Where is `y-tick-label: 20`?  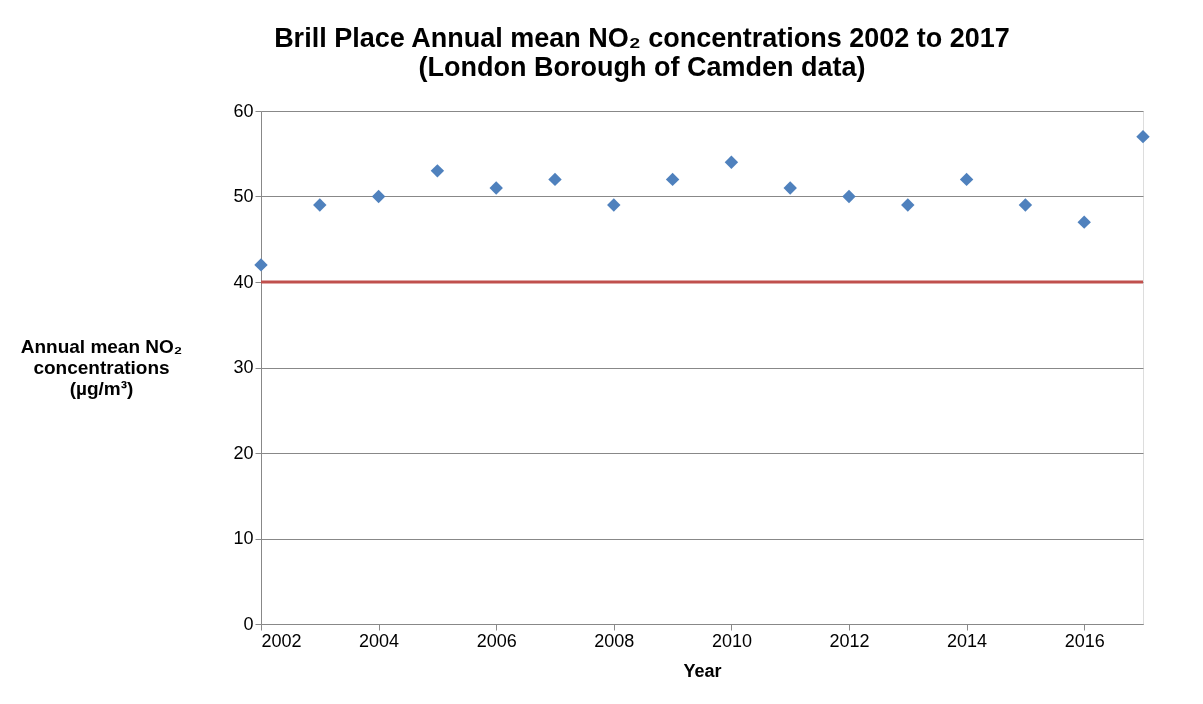 y-tick-label: 20 is located at coordinates (243, 452).